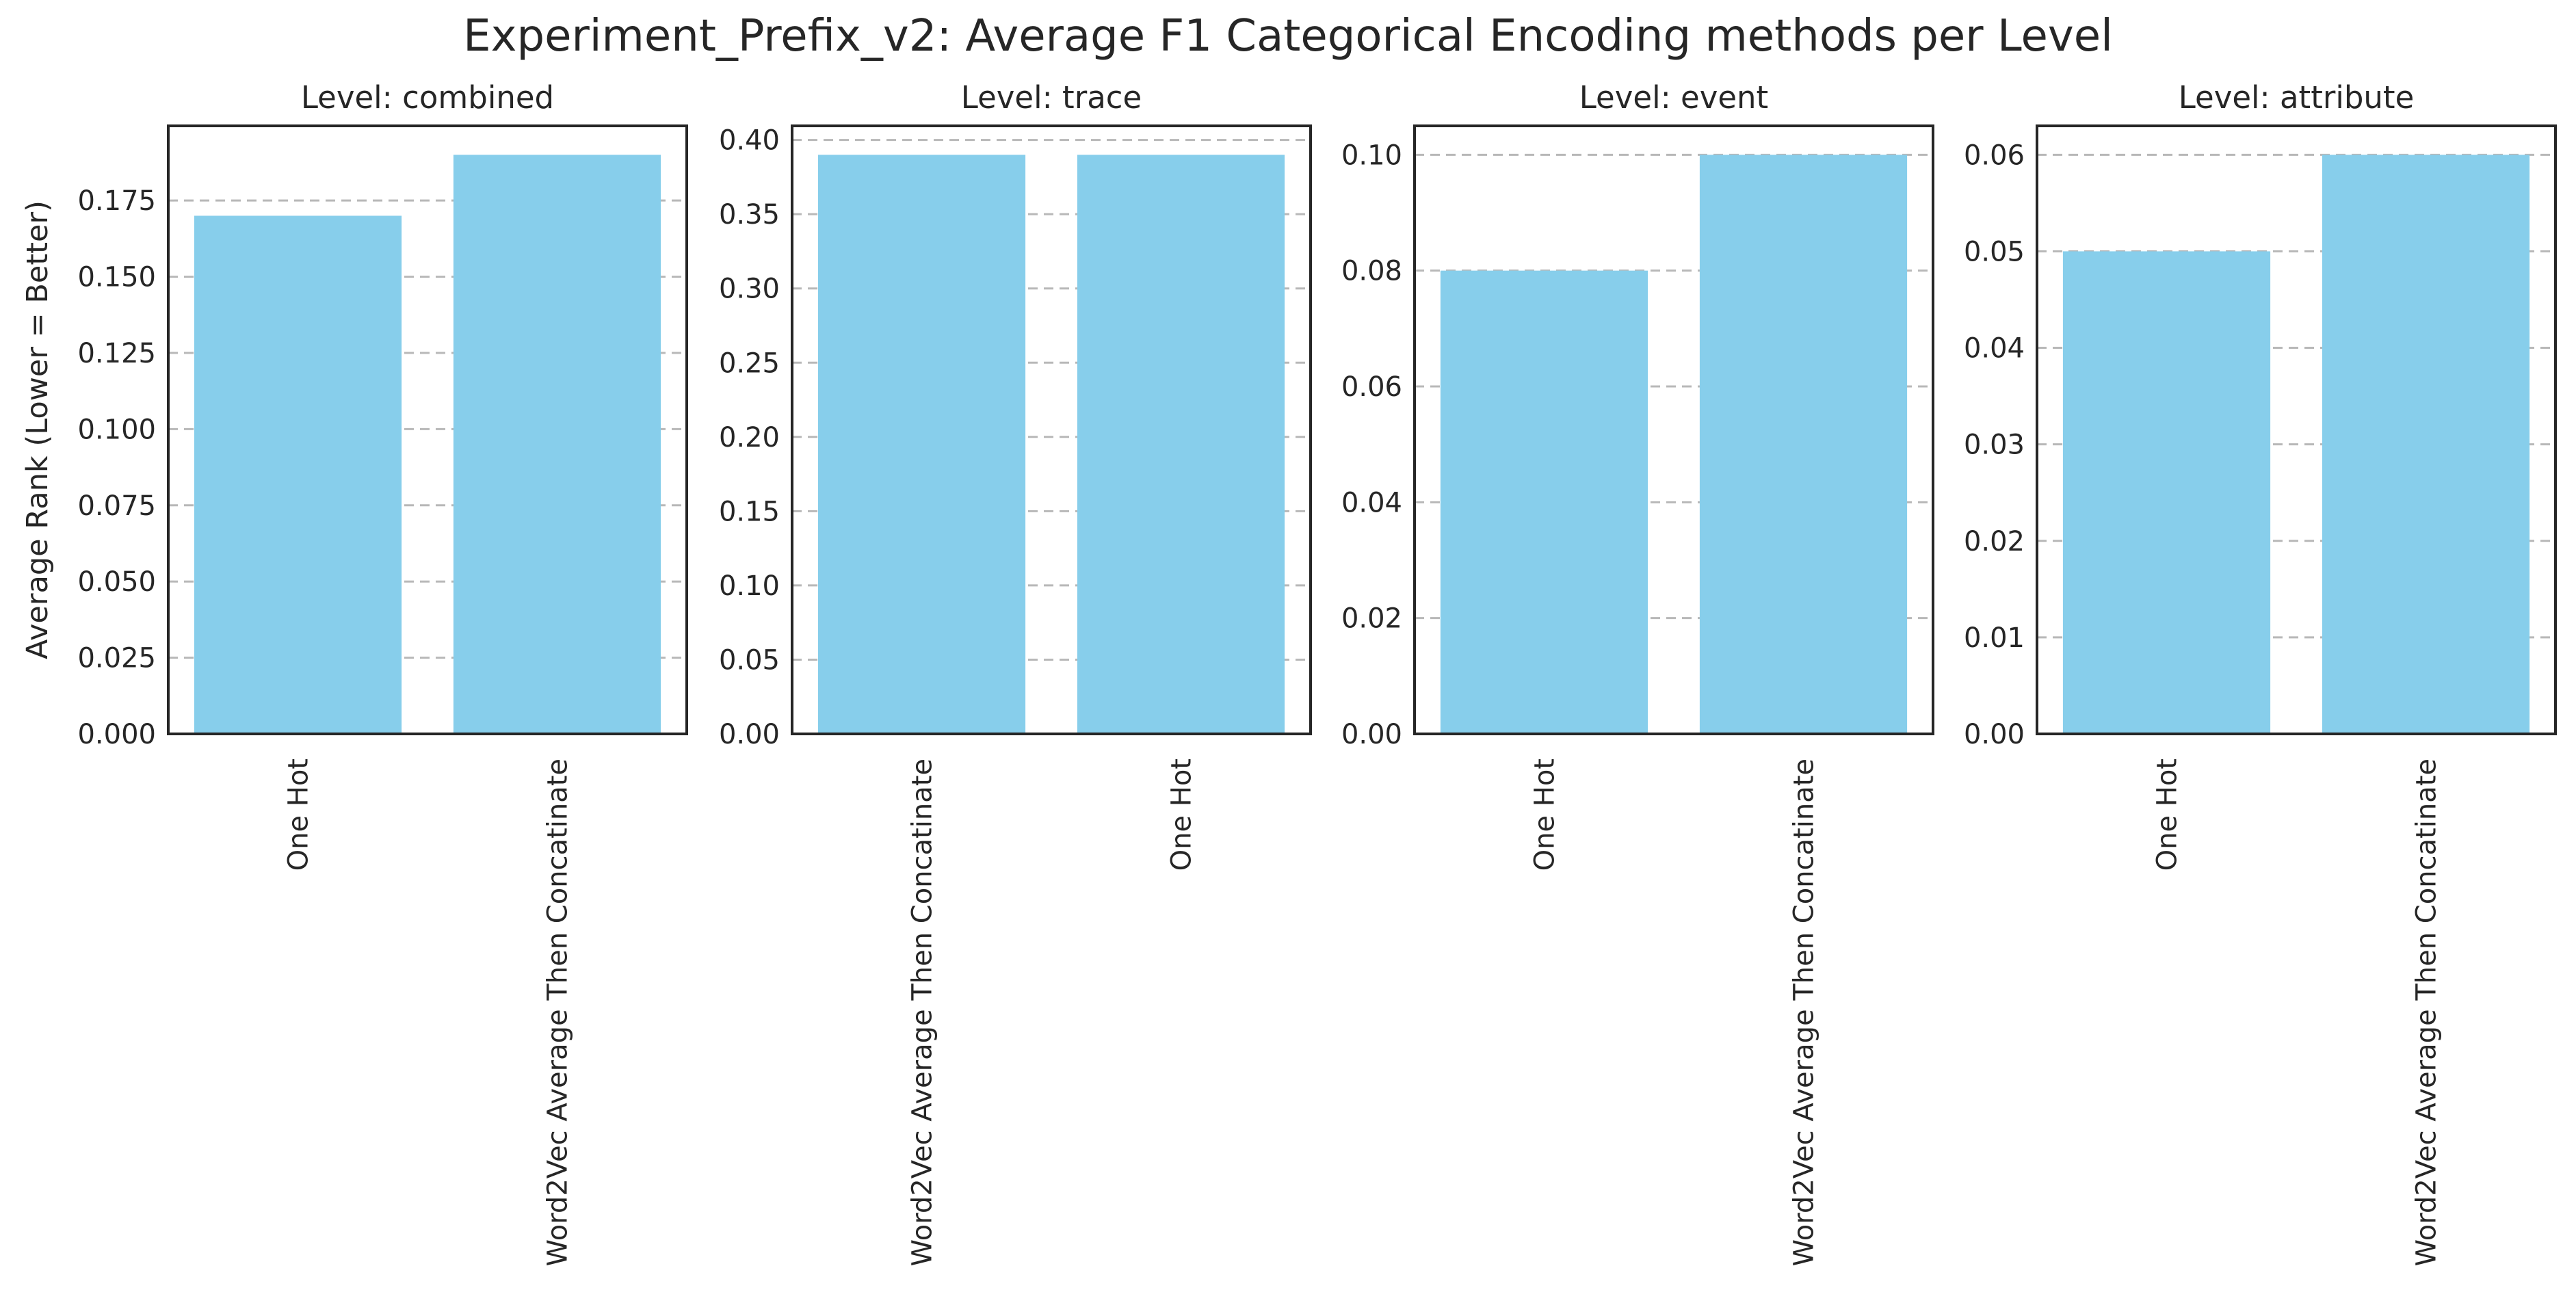 The image size is (2576, 1305). What do you see at coordinates (749, 289) in the screenshot?
I see `y-tick-label: 0.30` at bounding box center [749, 289].